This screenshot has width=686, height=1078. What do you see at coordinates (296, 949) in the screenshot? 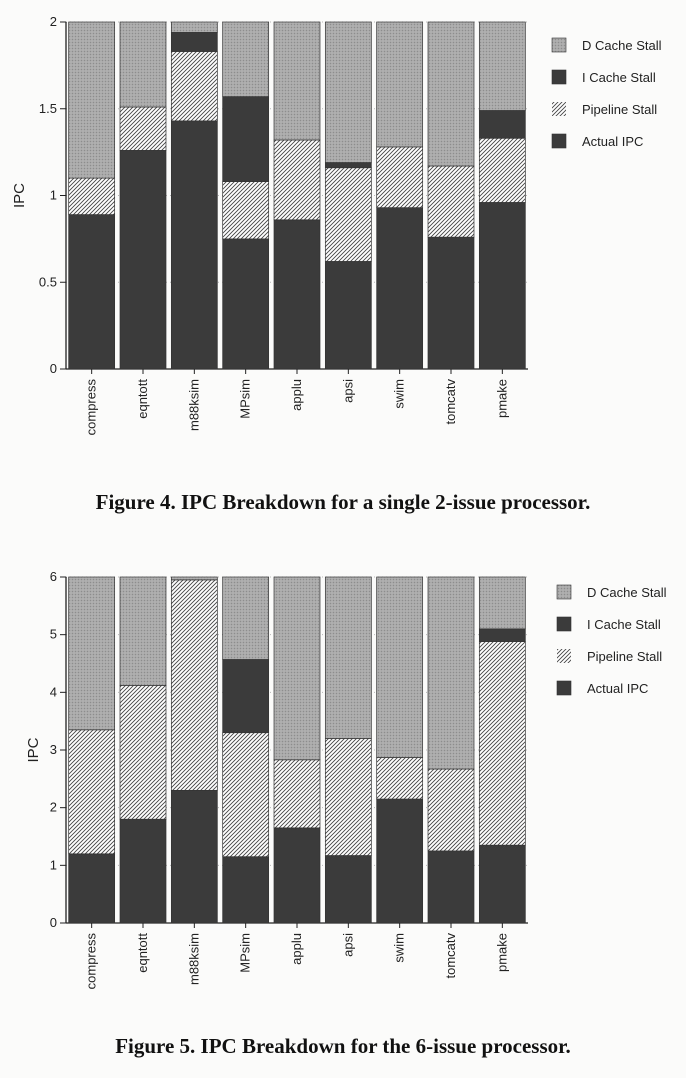
I see `category-label: applu` at bounding box center [296, 949].